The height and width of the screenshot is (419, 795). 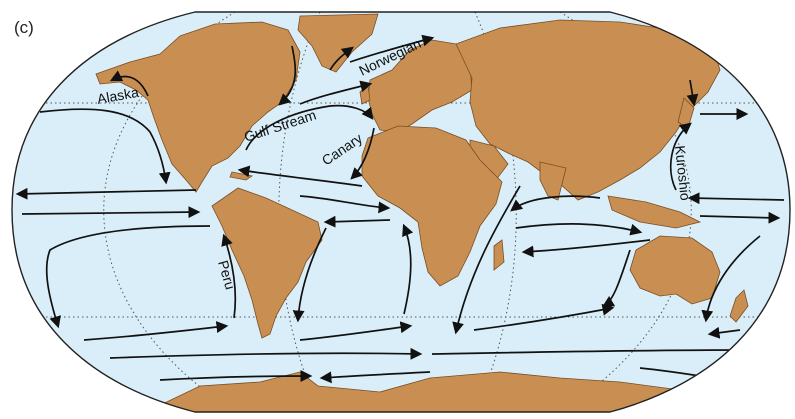 What do you see at coordinates (654, 212) in the screenshot?
I see `indonesia` at bounding box center [654, 212].